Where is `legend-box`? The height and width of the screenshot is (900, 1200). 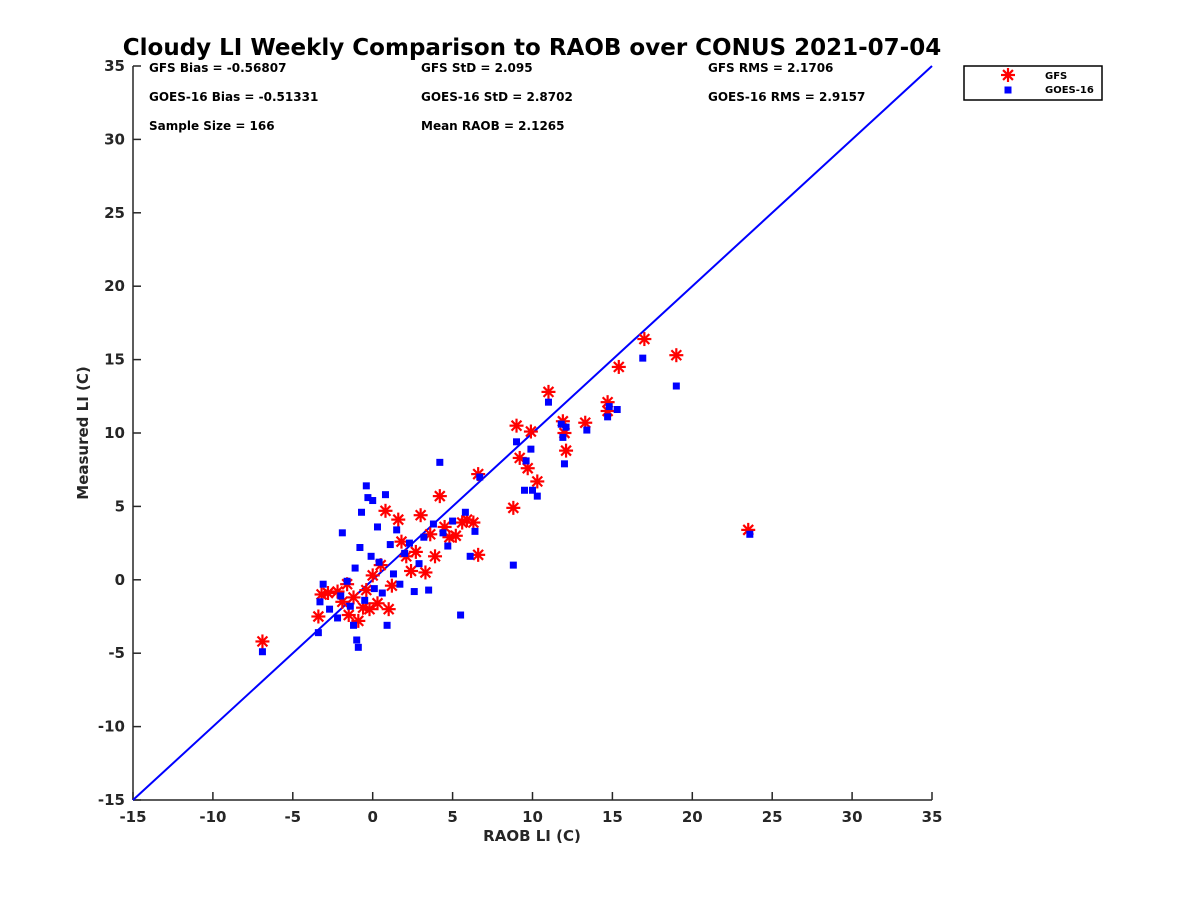
legend-box is located at coordinates (1033, 83).